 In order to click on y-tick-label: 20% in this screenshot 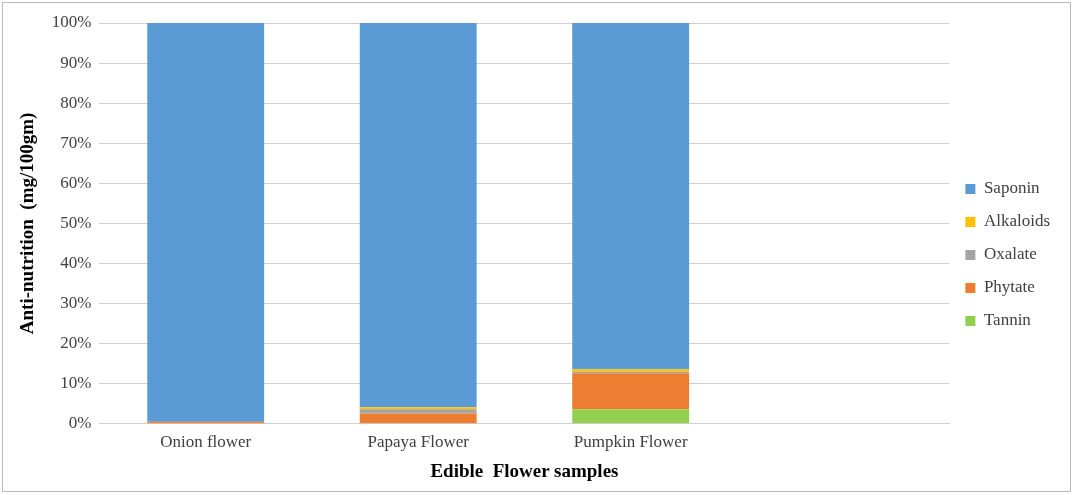, I will do `click(76, 343)`.